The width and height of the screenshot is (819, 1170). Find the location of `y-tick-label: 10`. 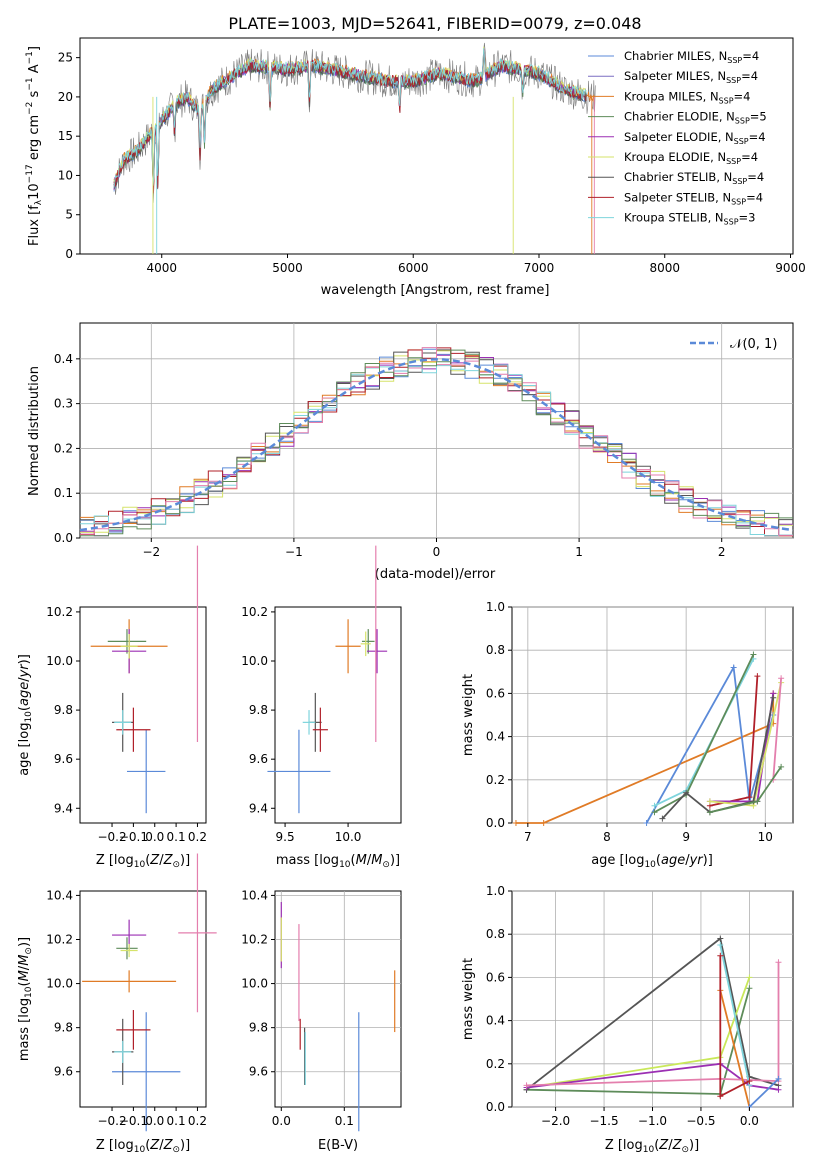

y-tick-label: 10 is located at coordinates (65, 175).